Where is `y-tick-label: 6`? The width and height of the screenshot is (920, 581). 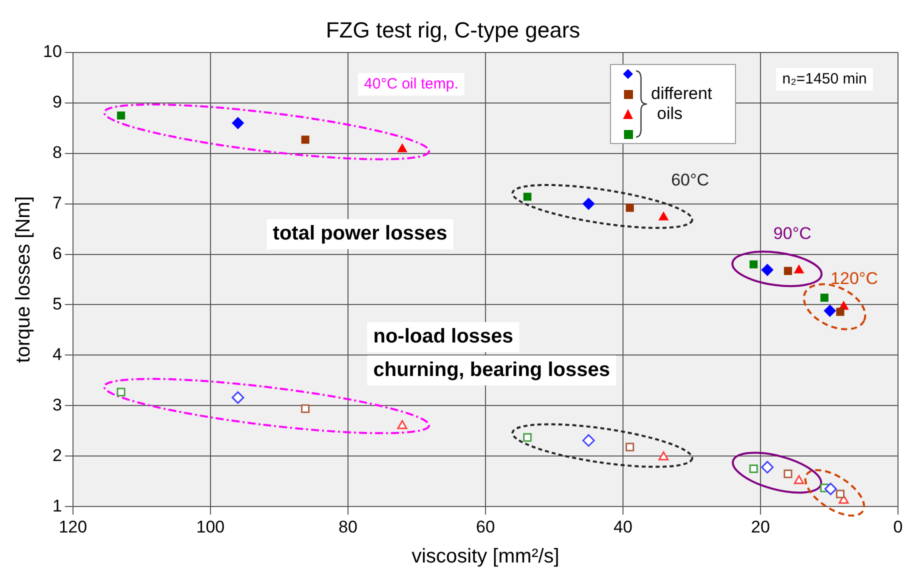
y-tick-label: 6 is located at coordinates (57, 253).